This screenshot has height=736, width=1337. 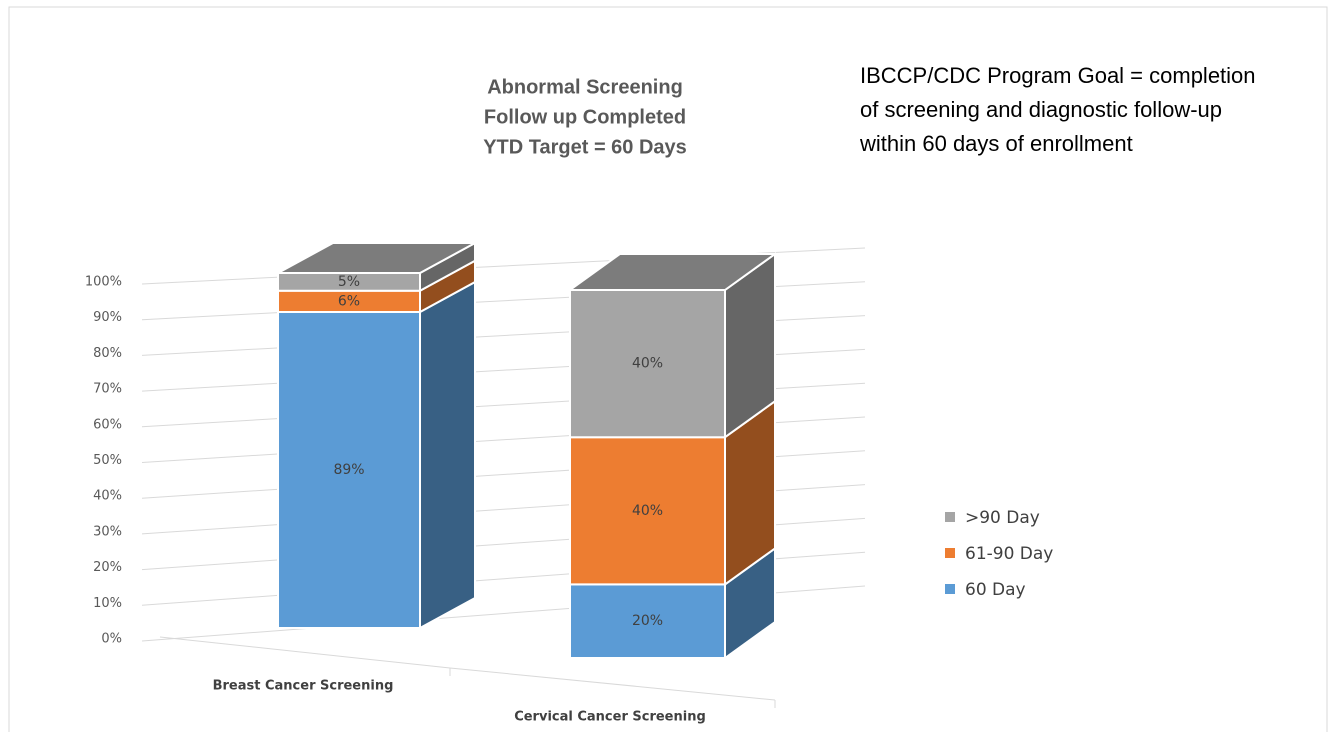 What do you see at coordinates (107, 496) in the screenshot?
I see `y-tick-label: 40%` at bounding box center [107, 496].